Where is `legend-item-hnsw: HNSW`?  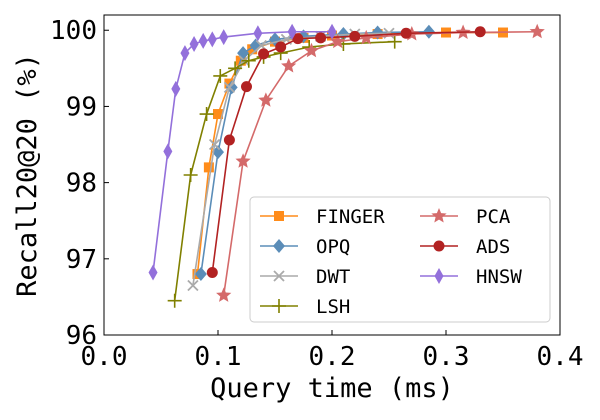 legend-item-hnsw: HNSW is located at coordinates (471, 277).